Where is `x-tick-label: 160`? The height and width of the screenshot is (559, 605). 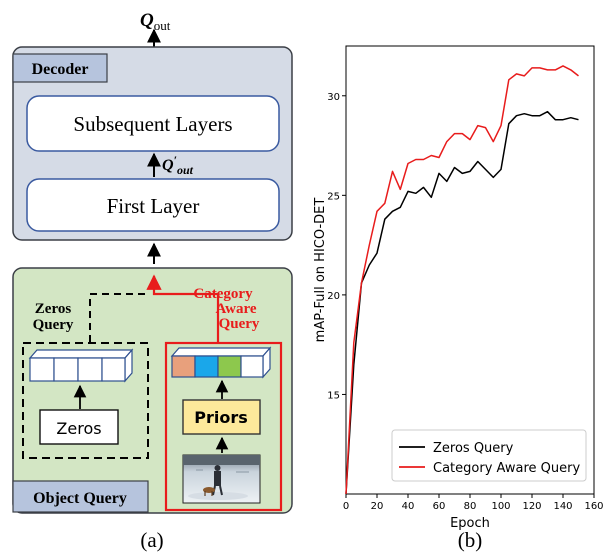
x-tick-label: 160 is located at coordinates (593, 506).